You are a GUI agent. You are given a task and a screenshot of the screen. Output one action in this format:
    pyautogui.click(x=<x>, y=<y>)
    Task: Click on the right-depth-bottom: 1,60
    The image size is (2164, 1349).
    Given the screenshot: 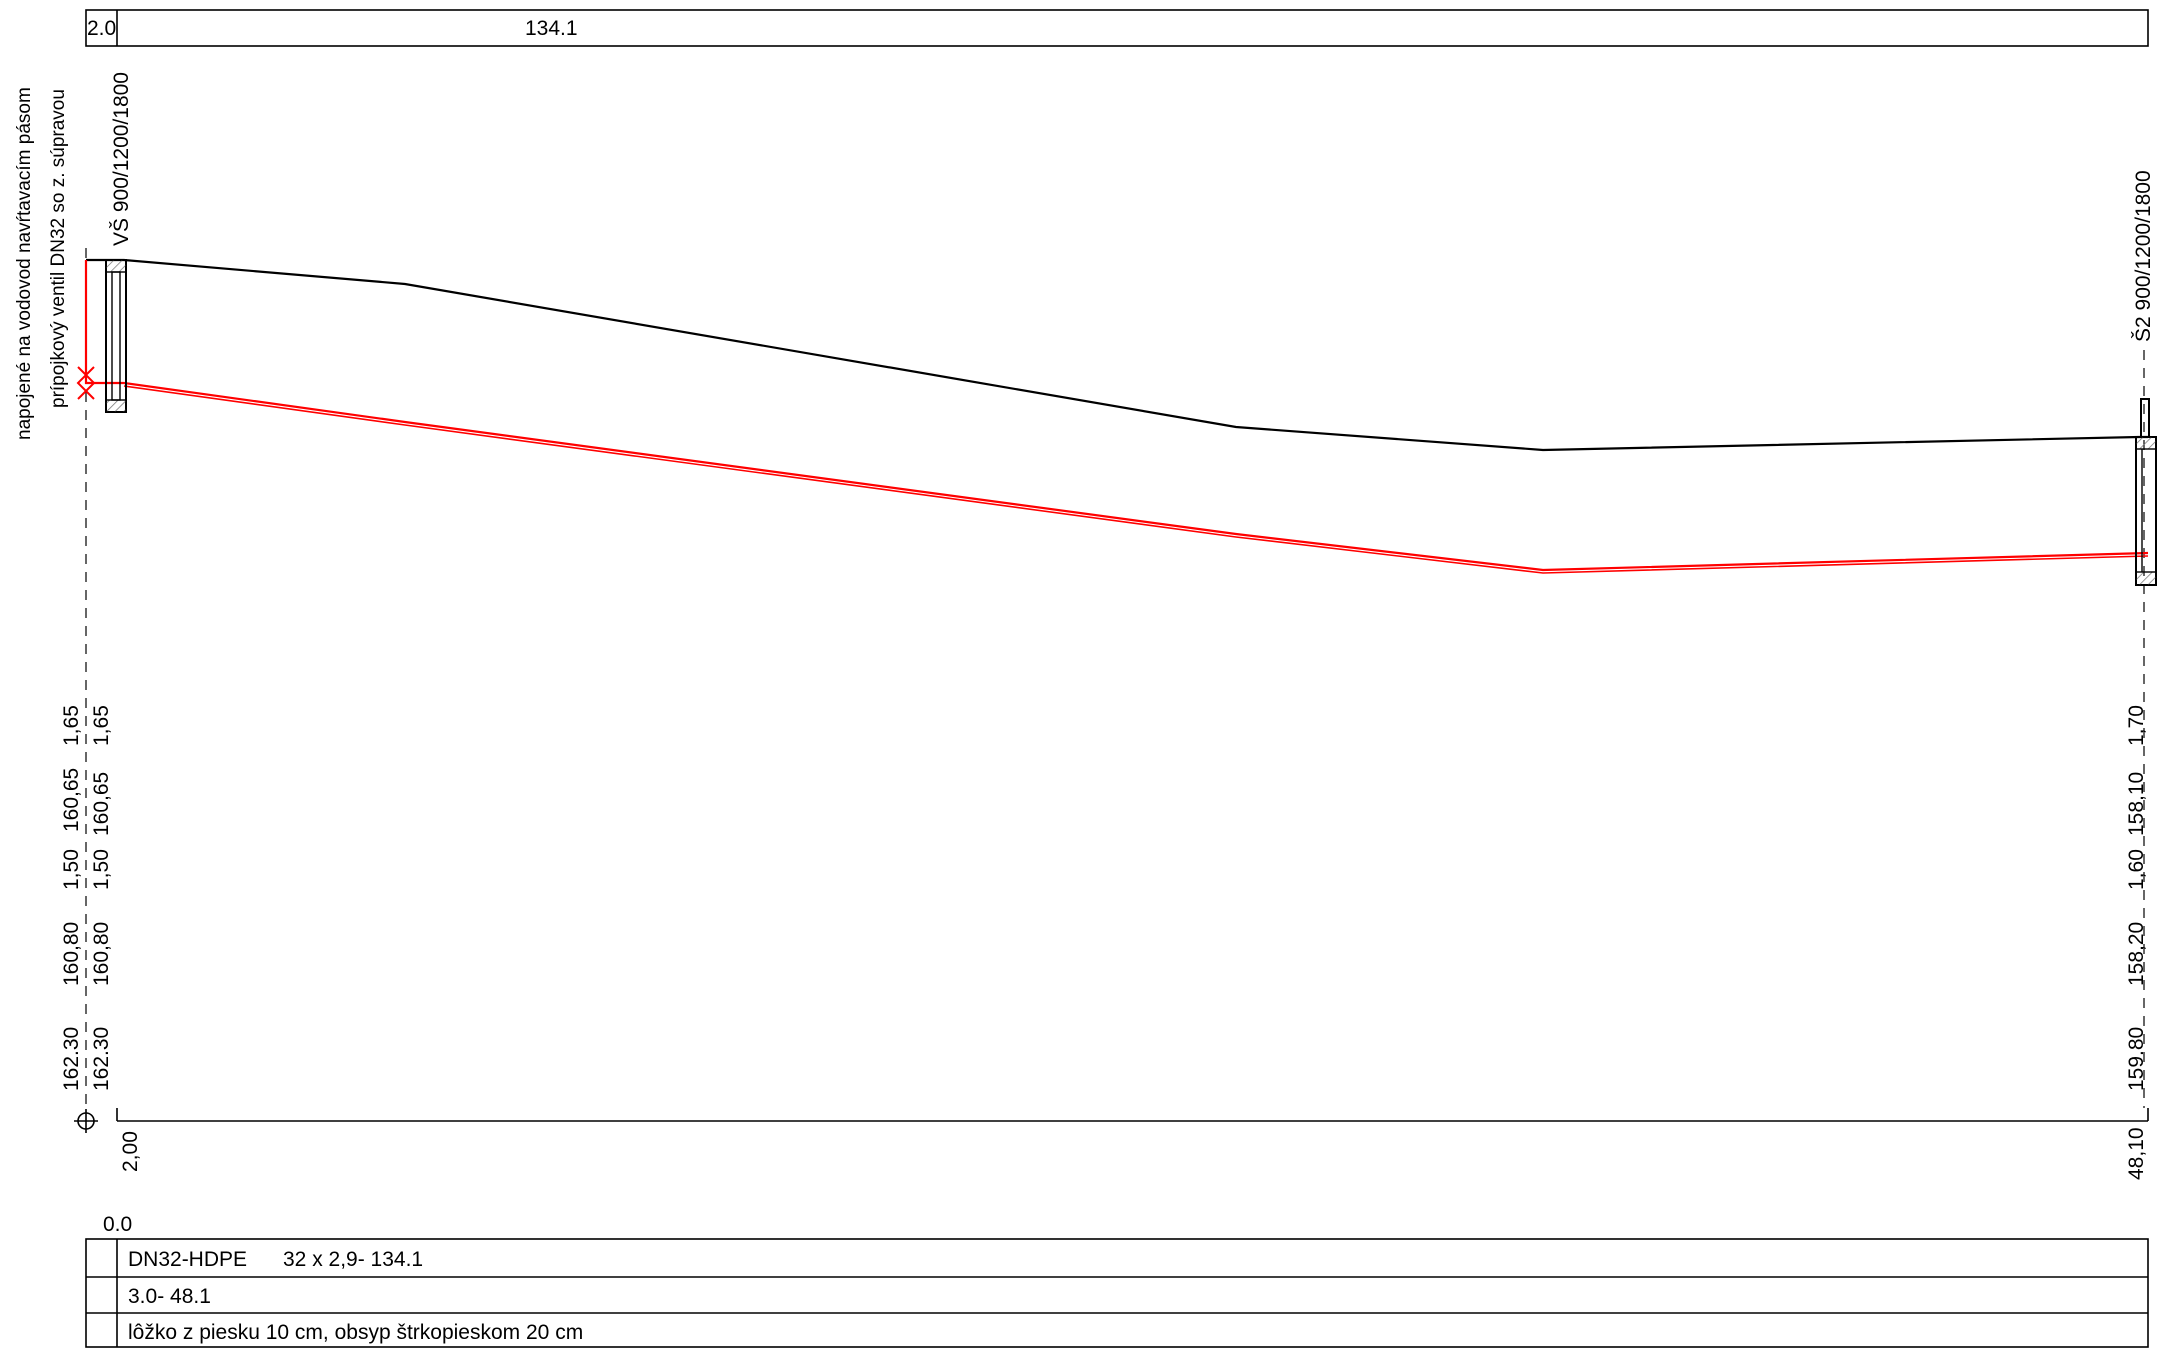 What is the action you would take?
    pyautogui.click(x=2136, y=869)
    